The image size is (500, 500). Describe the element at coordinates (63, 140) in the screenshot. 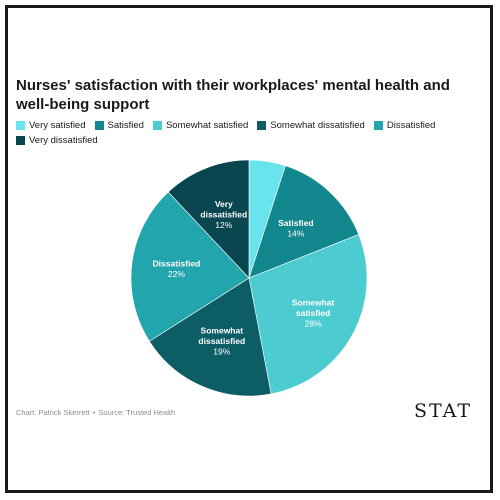

I see `legend-label: Very dissatisfied` at that location.